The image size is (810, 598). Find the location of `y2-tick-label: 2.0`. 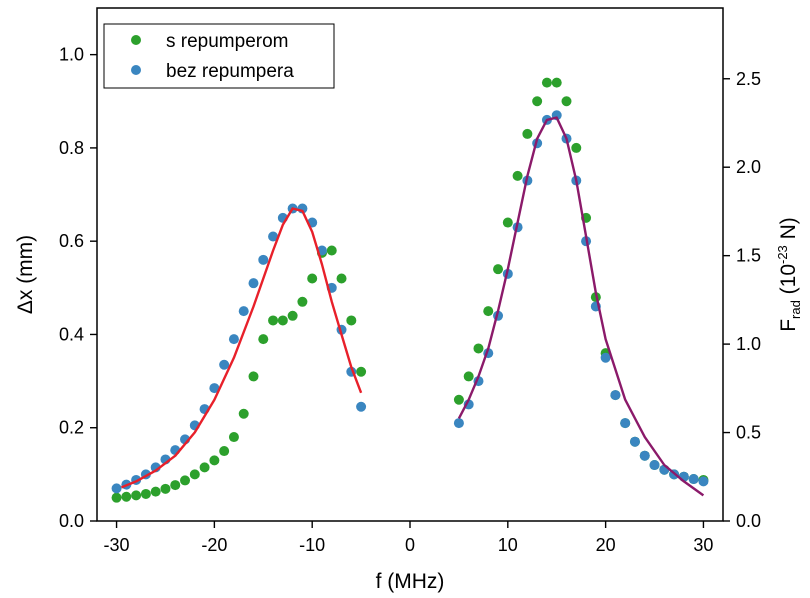

y2-tick-label: 2.0 is located at coordinates (748, 167).